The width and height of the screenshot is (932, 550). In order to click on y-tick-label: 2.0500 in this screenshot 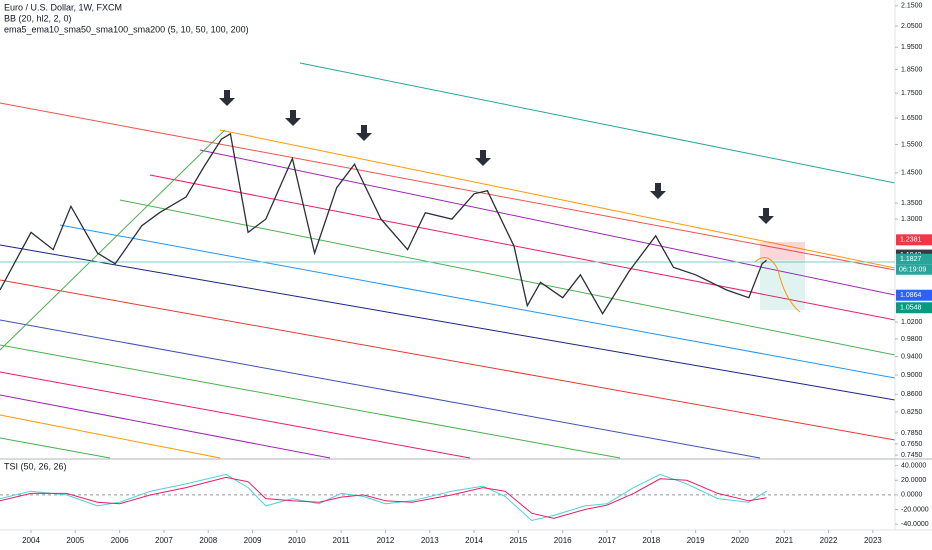, I will do `click(912, 26)`.